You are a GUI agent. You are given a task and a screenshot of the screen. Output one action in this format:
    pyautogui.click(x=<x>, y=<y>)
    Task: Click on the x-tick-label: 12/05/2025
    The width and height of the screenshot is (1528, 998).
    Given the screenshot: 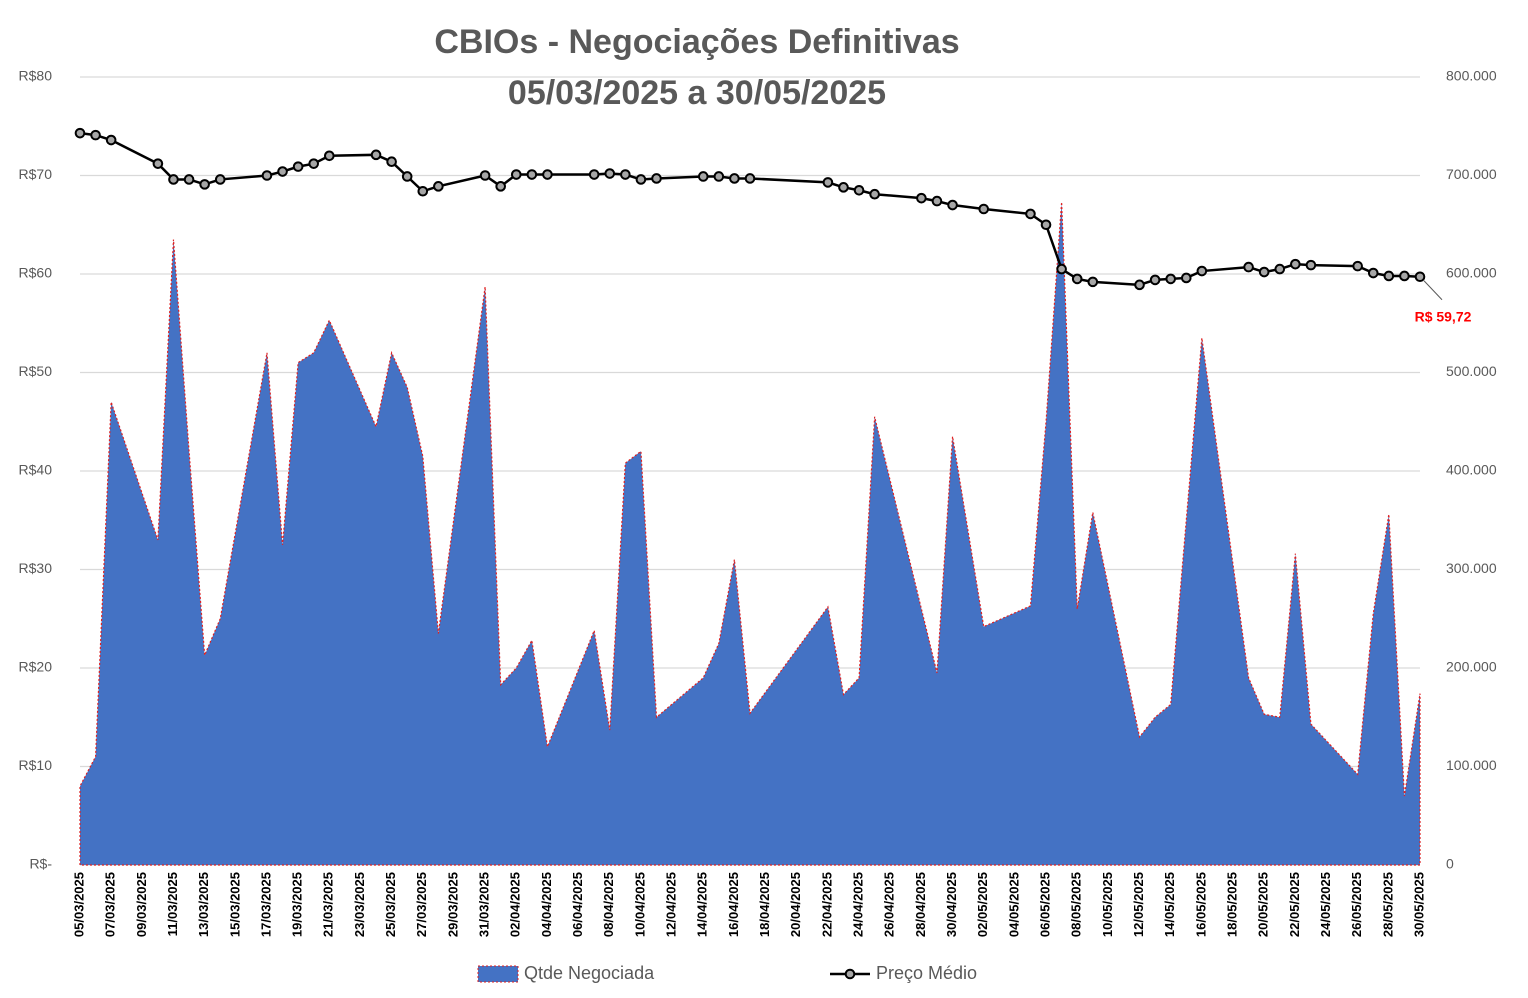 What is the action you would take?
    pyautogui.click(x=1138, y=904)
    